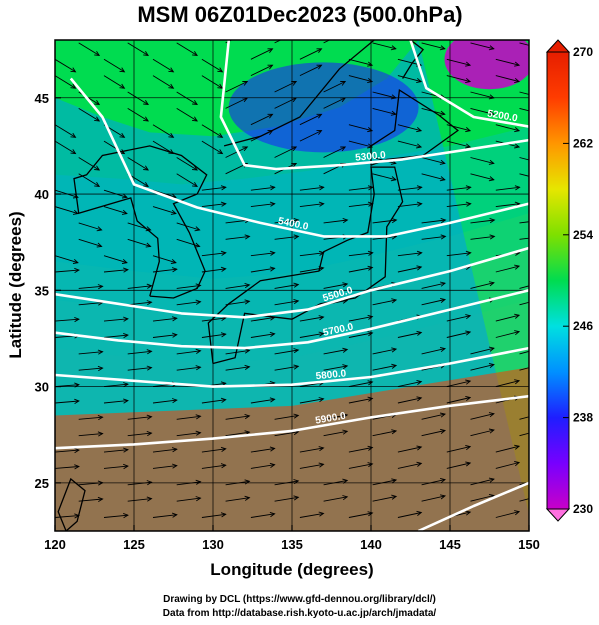  I want to click on chart-title: MSM 06Z01Dec2023 (500.0hPa), so click(299, 14).